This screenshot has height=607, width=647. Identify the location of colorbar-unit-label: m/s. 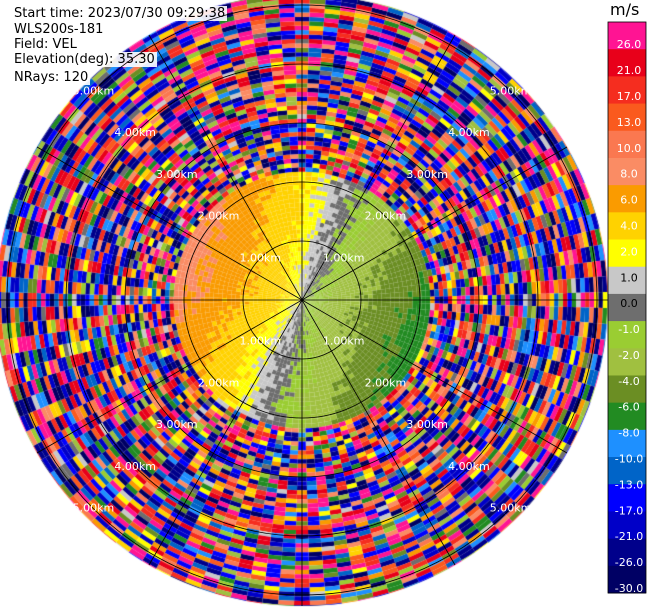
(625, 9).